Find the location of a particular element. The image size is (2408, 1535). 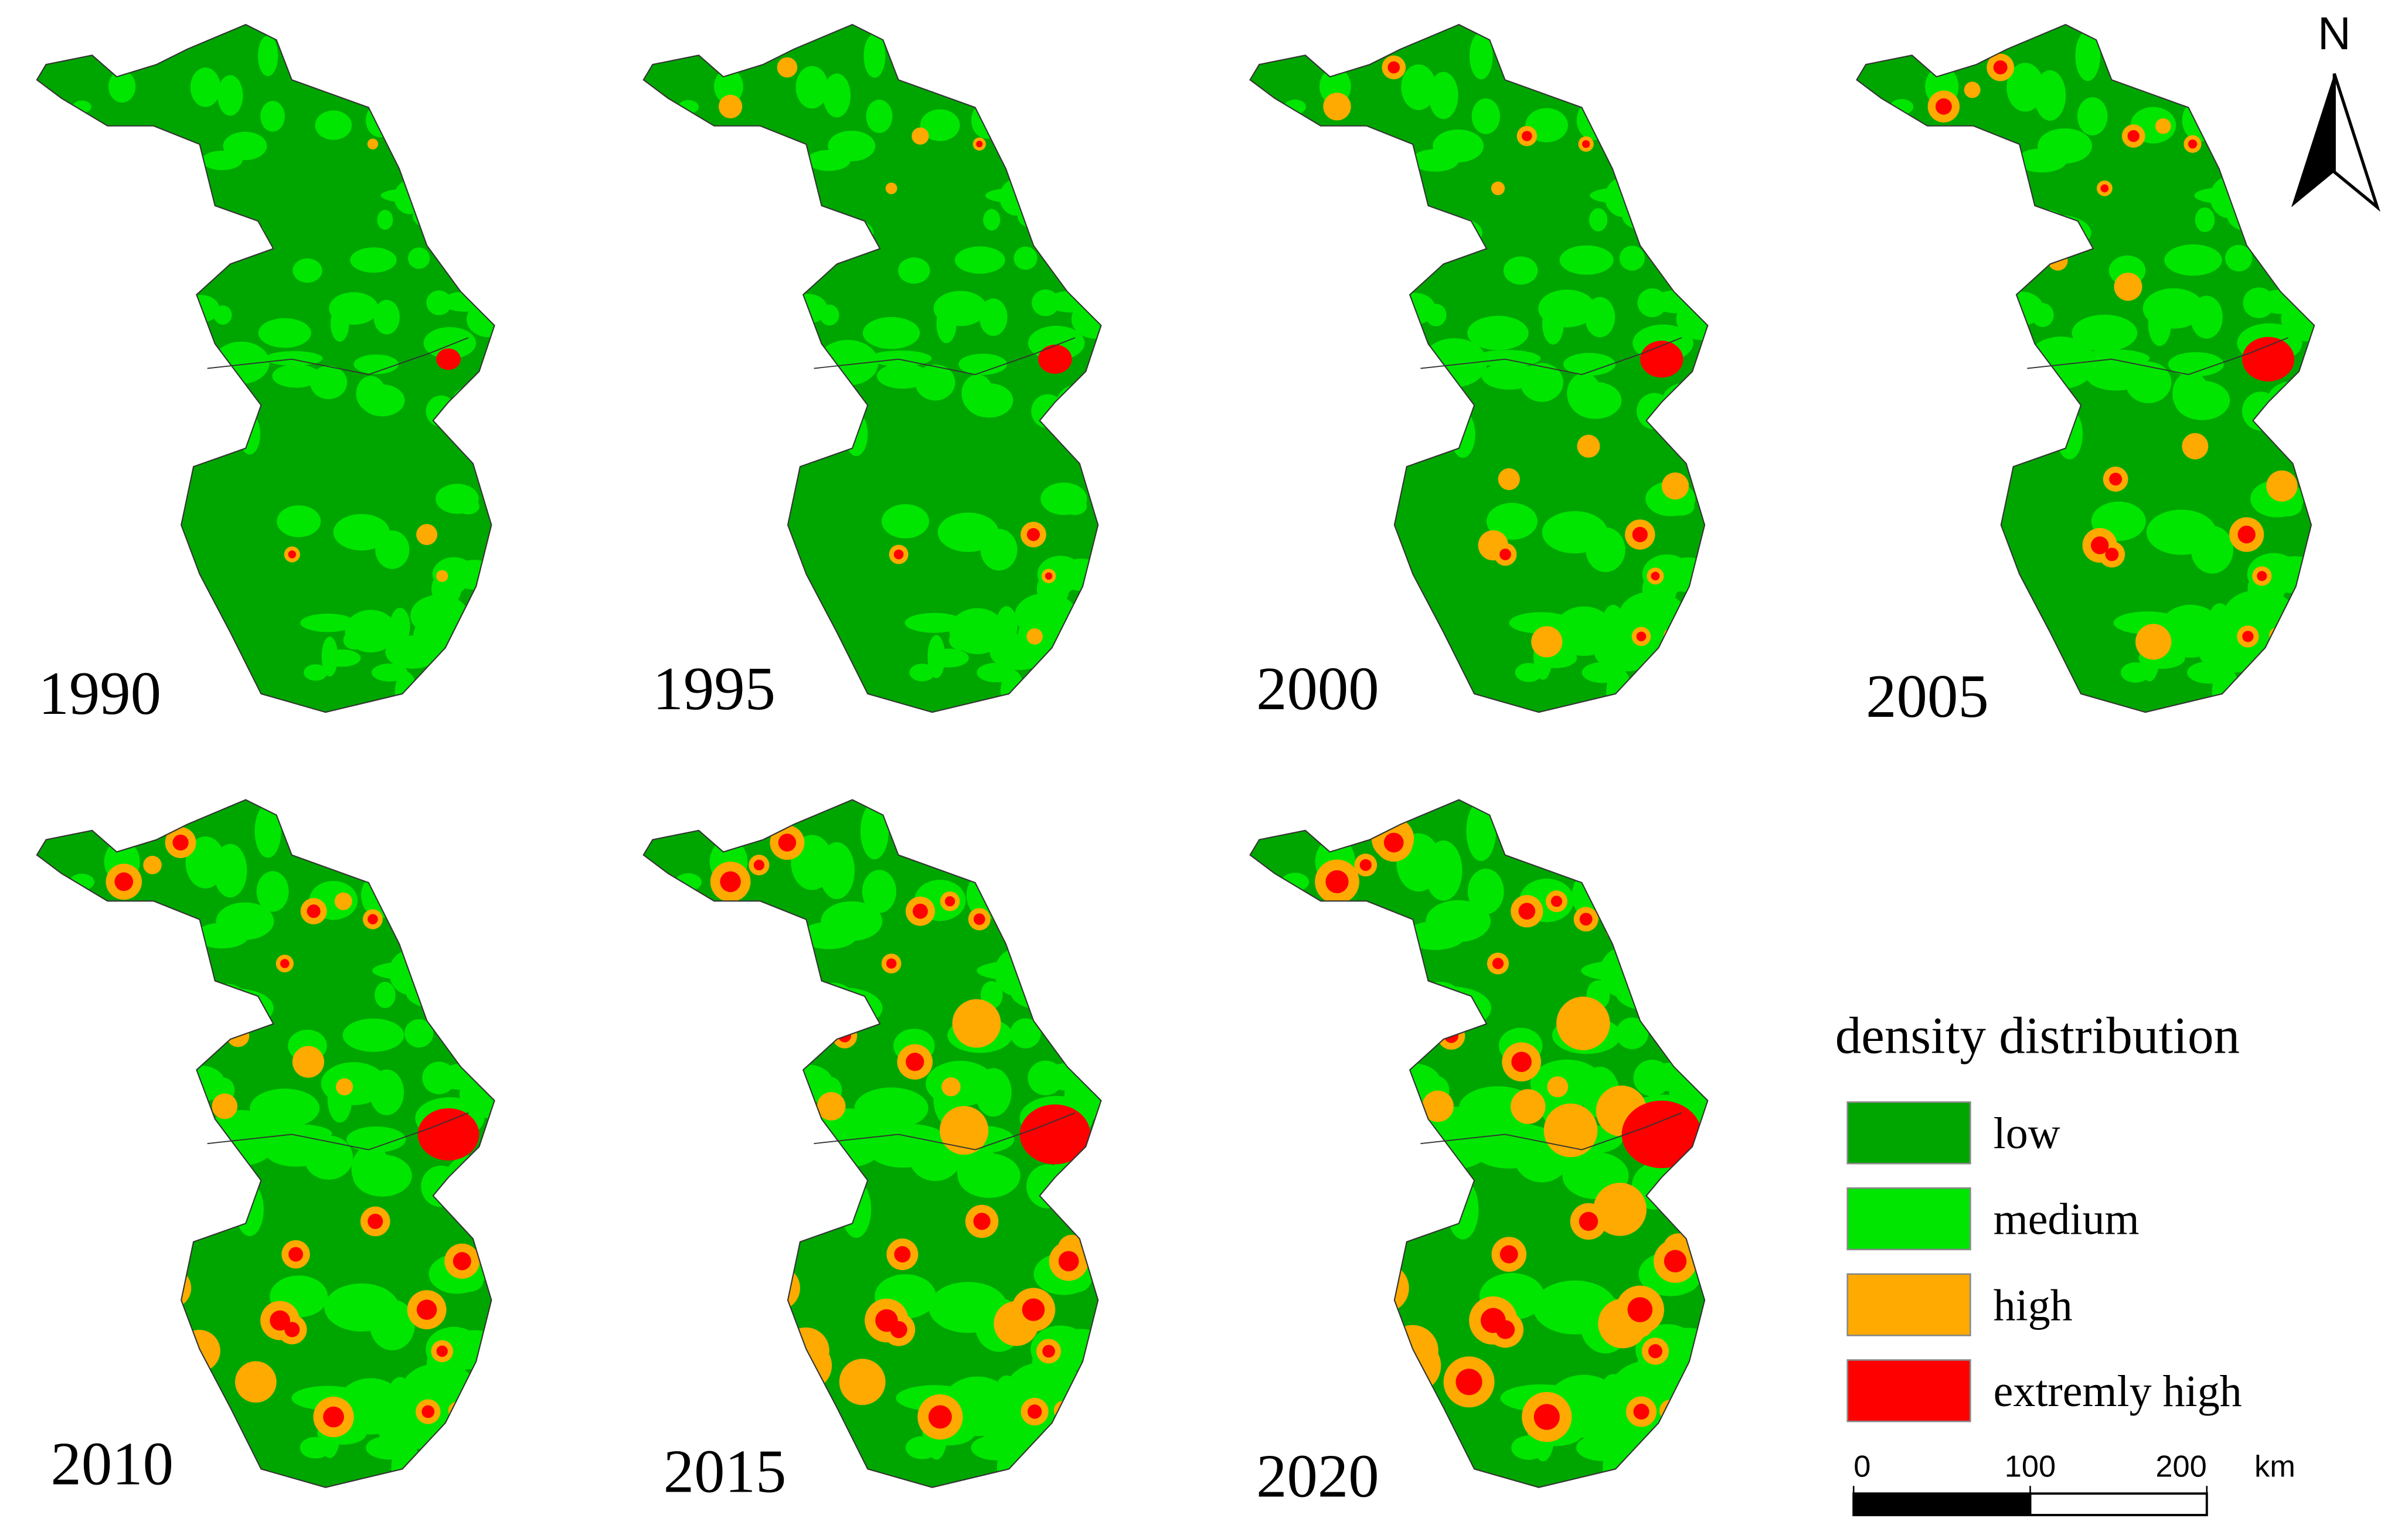

legend-swatch is located at coordinates (1908, 1304).